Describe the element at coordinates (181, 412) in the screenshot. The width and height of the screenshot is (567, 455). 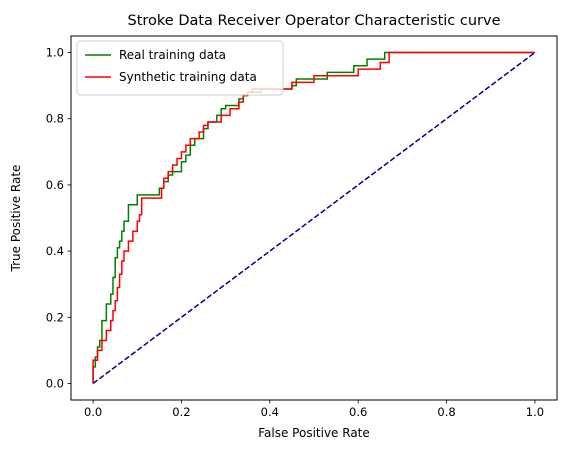
I see `x-tick-label: 0.2` at that location.